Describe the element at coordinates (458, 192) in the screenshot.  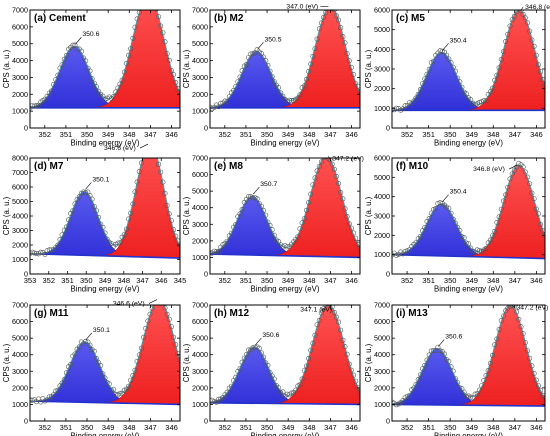
I see `peak-label: 350.4` at that location.